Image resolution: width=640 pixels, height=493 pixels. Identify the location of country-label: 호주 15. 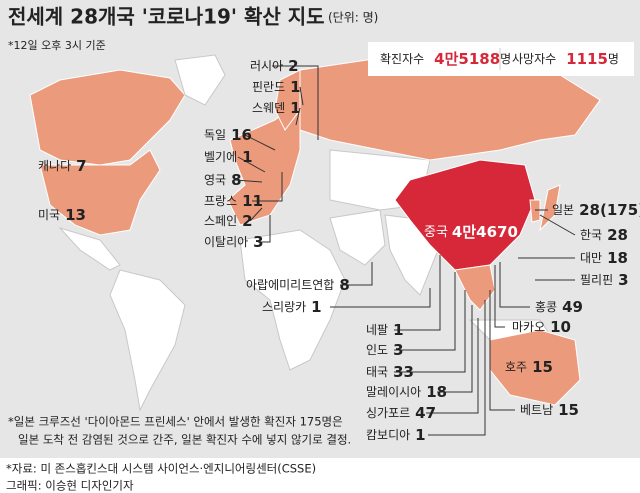
(529, 367).